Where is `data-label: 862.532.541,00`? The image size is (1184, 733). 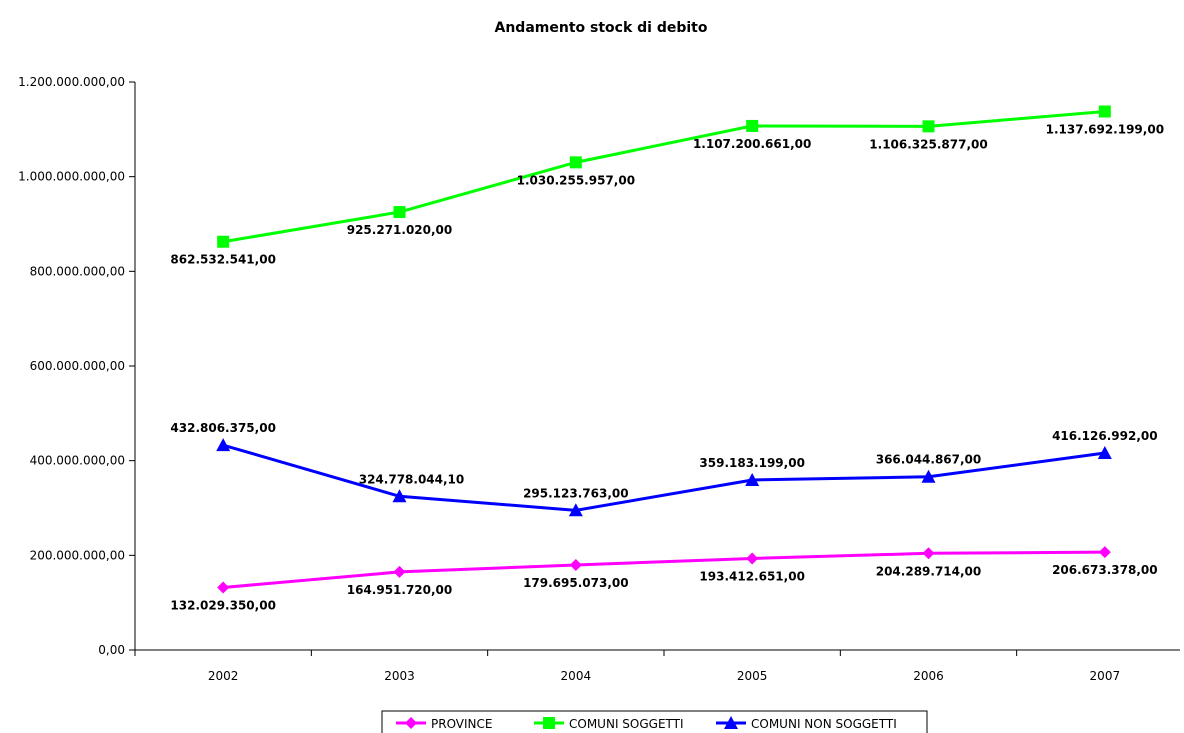
data-label: 862.532.541,00 is located at coordinates (223, 260).